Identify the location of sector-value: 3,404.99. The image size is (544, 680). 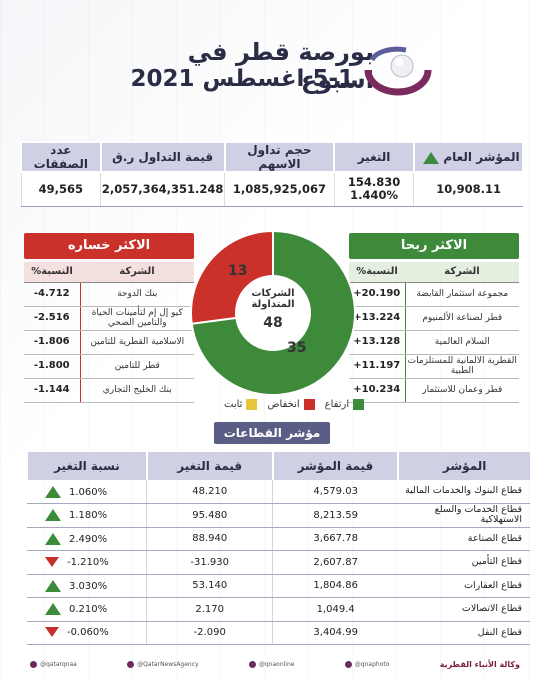
(335, 633).